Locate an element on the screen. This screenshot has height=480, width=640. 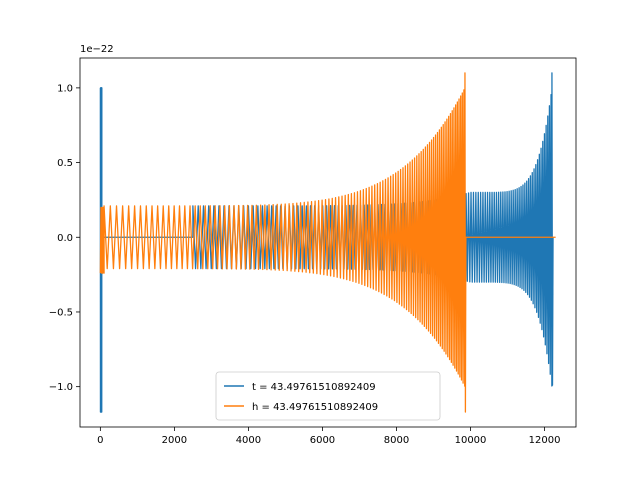
y-axis: −1.0 −0.5 0.0 0.5 1.0 is located at coordinates (64, 238).